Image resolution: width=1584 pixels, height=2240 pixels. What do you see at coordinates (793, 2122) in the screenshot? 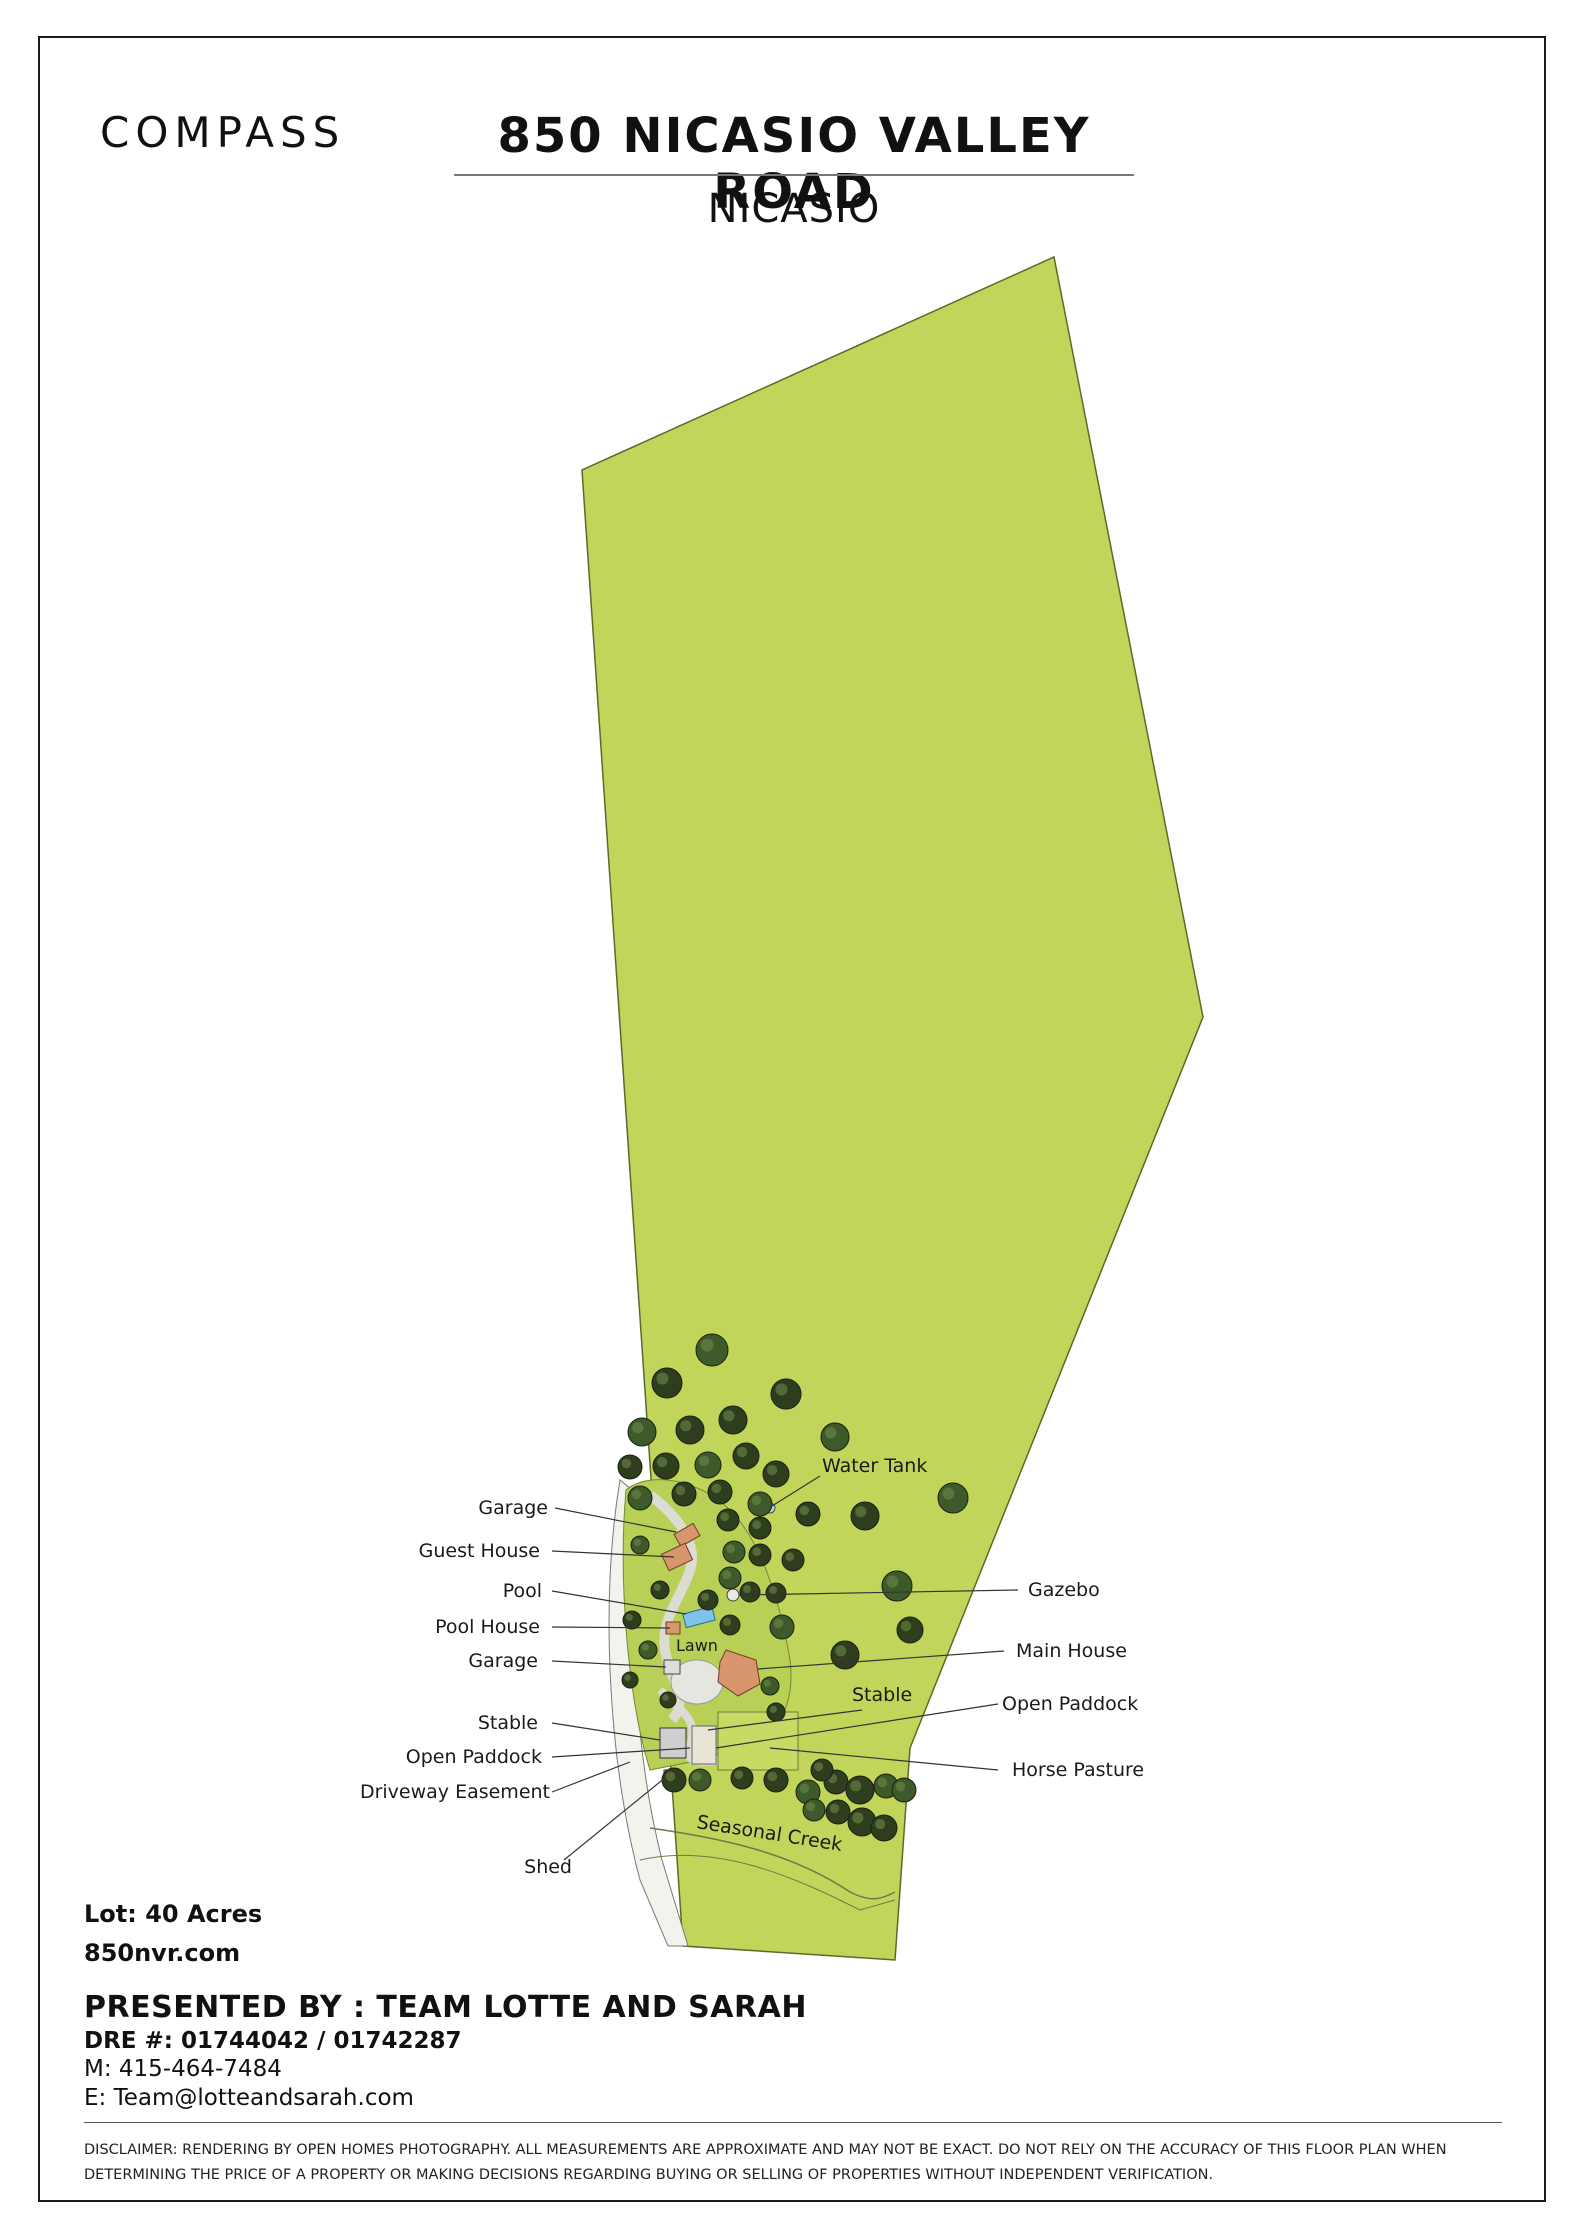
I see `footer-divider` at bounding box center [793, 2122].